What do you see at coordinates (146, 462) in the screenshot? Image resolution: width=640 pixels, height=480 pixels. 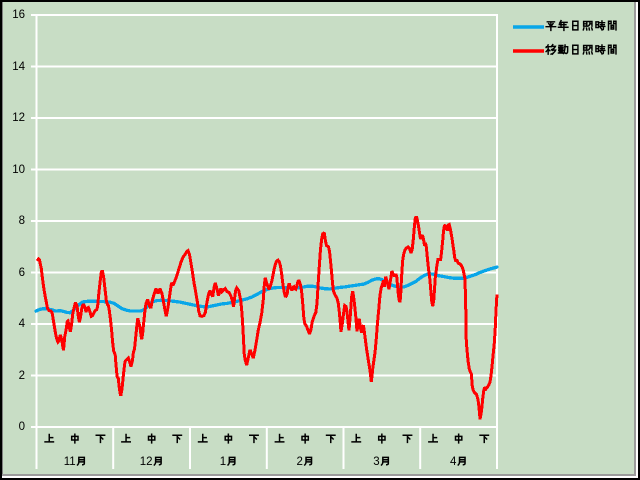 I see `svg-text: 12` at bounding box center [146, 462].